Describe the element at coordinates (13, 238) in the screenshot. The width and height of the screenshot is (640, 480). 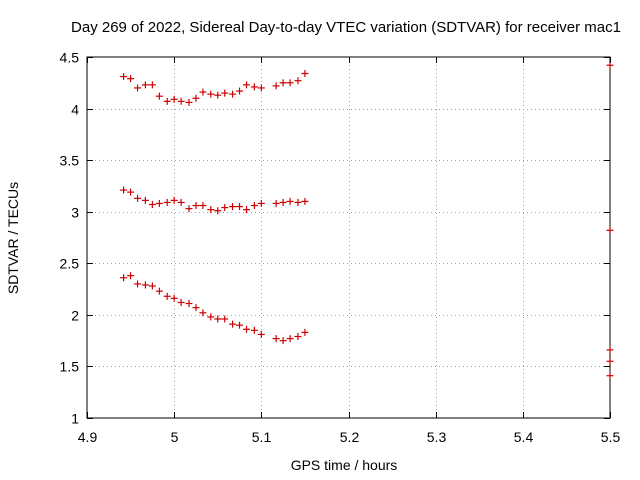
I see `y-axis-label: SDTVAR / TECUs` at that location.